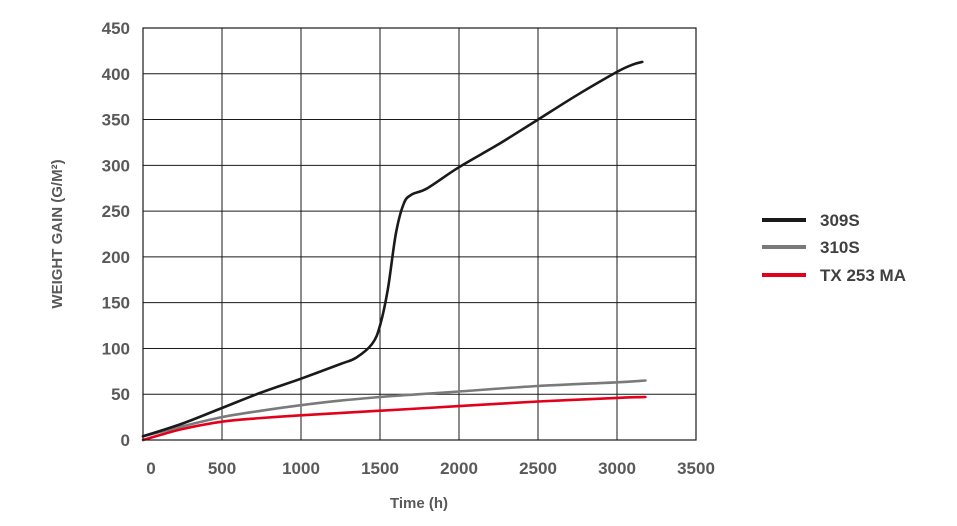 The height and width of the screenshot is (526, 957). I want to click on y-tick-label: 450, so click(116, 28).